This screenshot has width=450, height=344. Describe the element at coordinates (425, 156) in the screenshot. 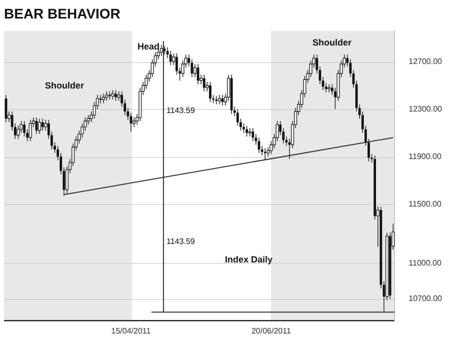

I see `y-tick-label: 11900.00` at that location.